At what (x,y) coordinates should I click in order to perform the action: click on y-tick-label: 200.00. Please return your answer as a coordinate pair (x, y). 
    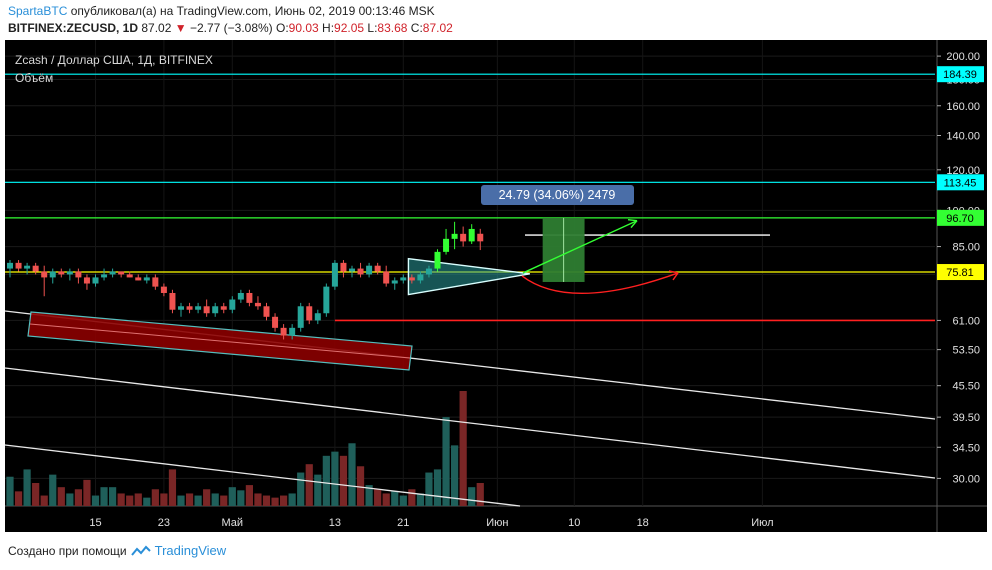
    Looking at the image, I should click on (963, 57).